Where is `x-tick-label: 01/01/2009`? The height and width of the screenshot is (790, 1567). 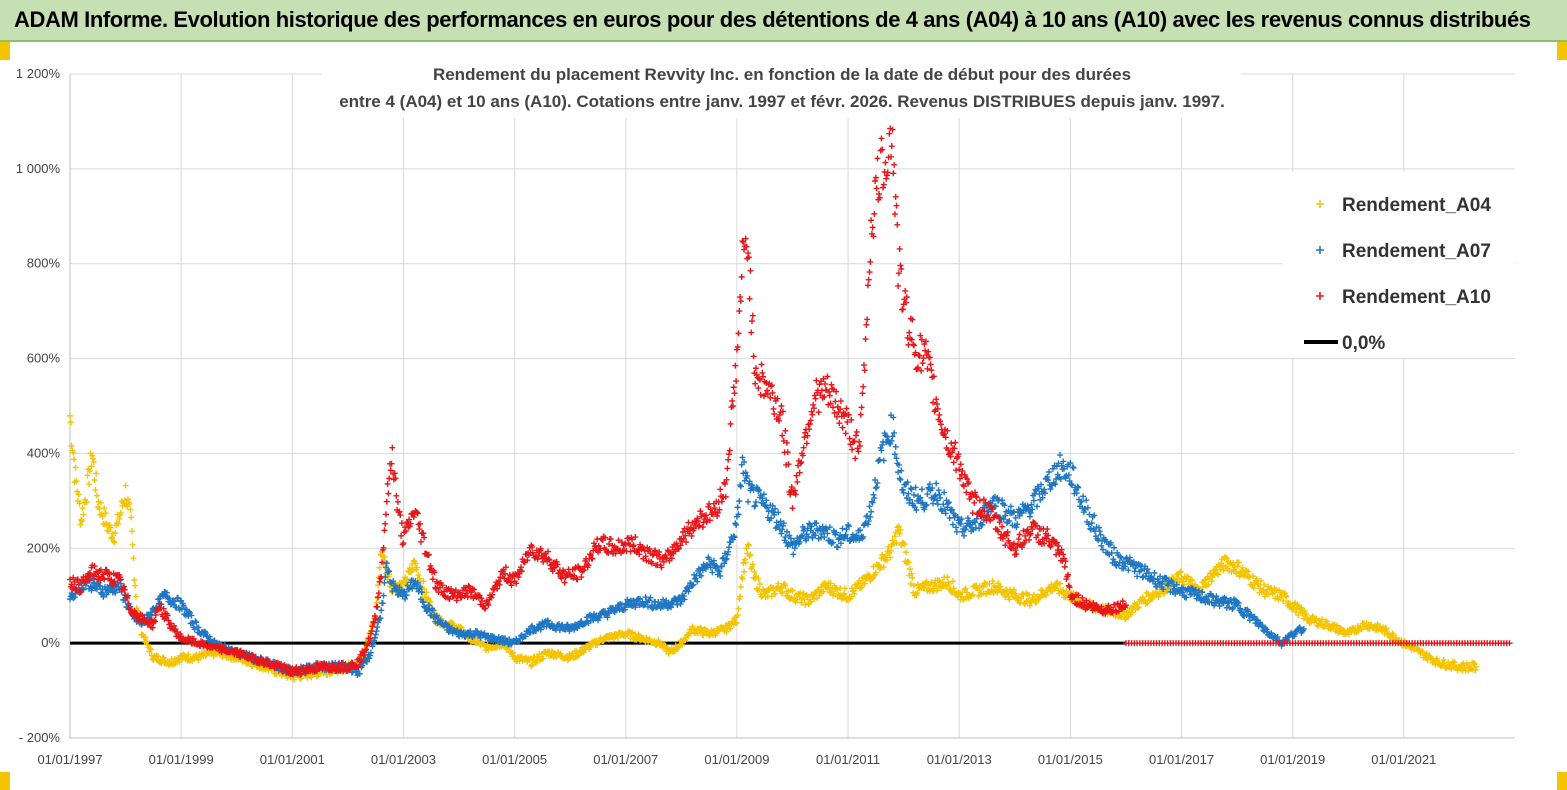 x-tick-label: 01/01/2009 is located at coordinates (736, 759).